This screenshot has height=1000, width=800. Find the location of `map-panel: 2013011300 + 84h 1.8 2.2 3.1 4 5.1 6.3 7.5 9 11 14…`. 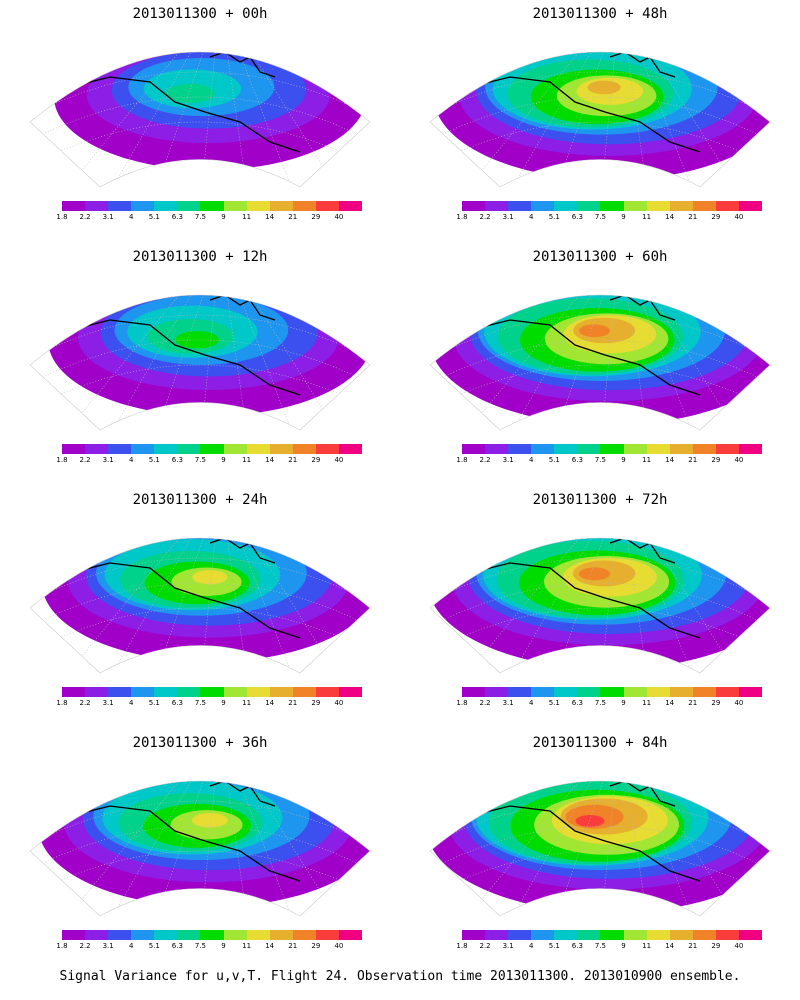

map-panel: 2013011300 + 84h 1.8 2.2 3.1 4 5.1 6.3 7.5 9 11 14… is located at coordinates (600, 851).